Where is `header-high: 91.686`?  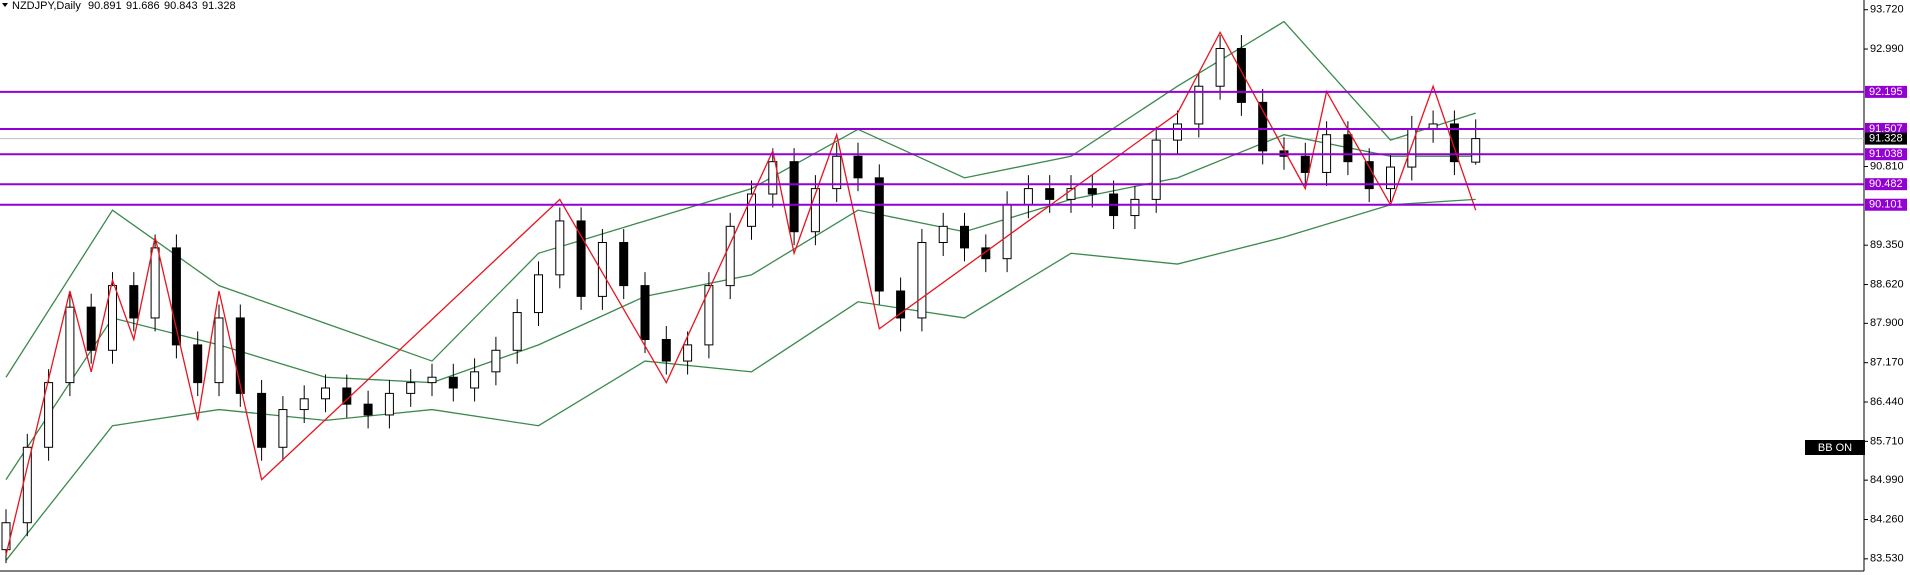 header-high: 91.686 is located at coordinates (143, 6).